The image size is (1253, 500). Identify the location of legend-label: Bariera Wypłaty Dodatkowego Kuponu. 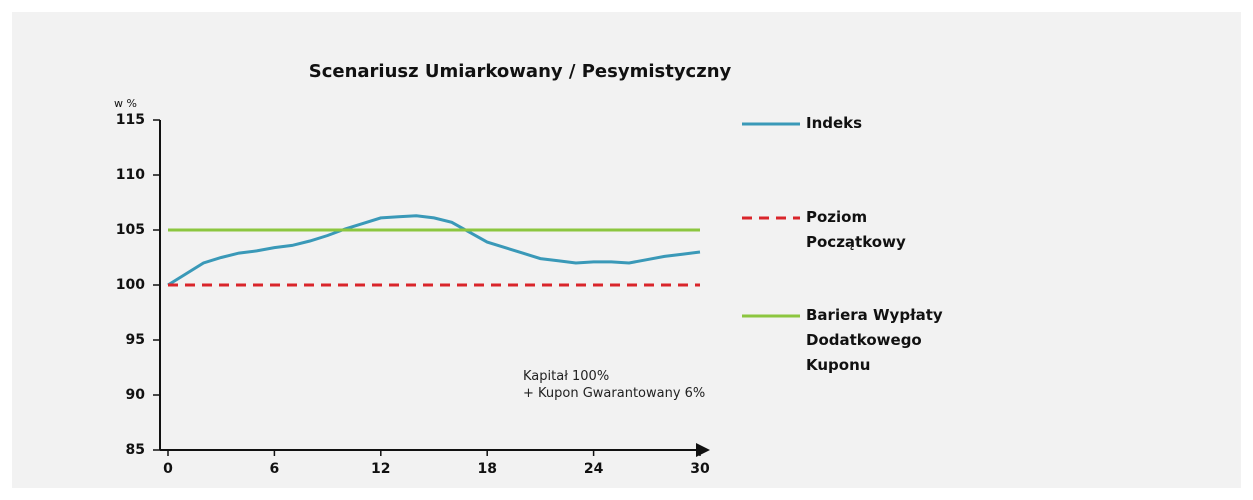
(874, 340).